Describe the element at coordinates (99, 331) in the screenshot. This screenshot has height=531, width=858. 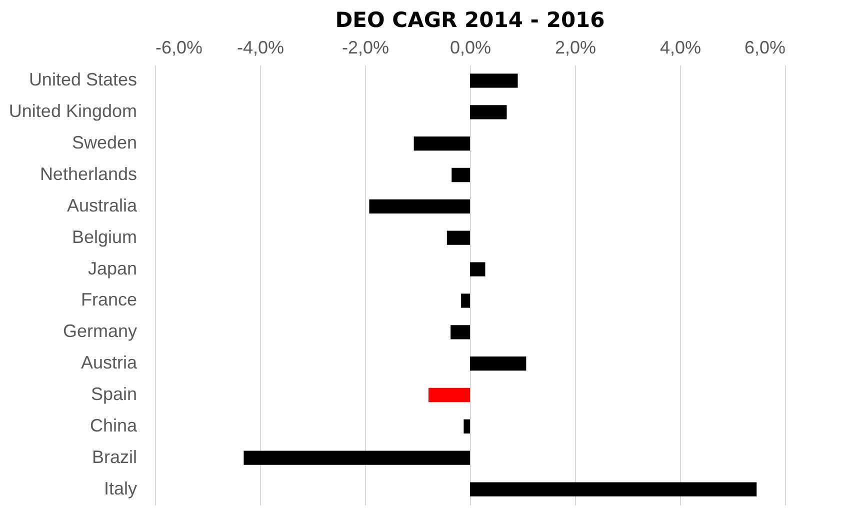
I see `y-tick-label: Germany` at that location.